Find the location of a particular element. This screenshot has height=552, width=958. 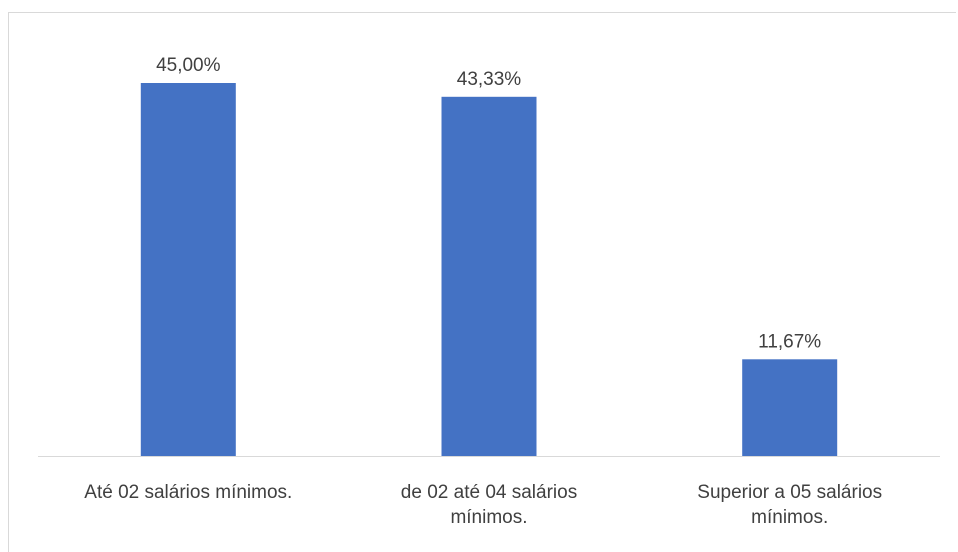

category-label-1: Até 02 salários mínimos. is located at coordinates (188, 492).